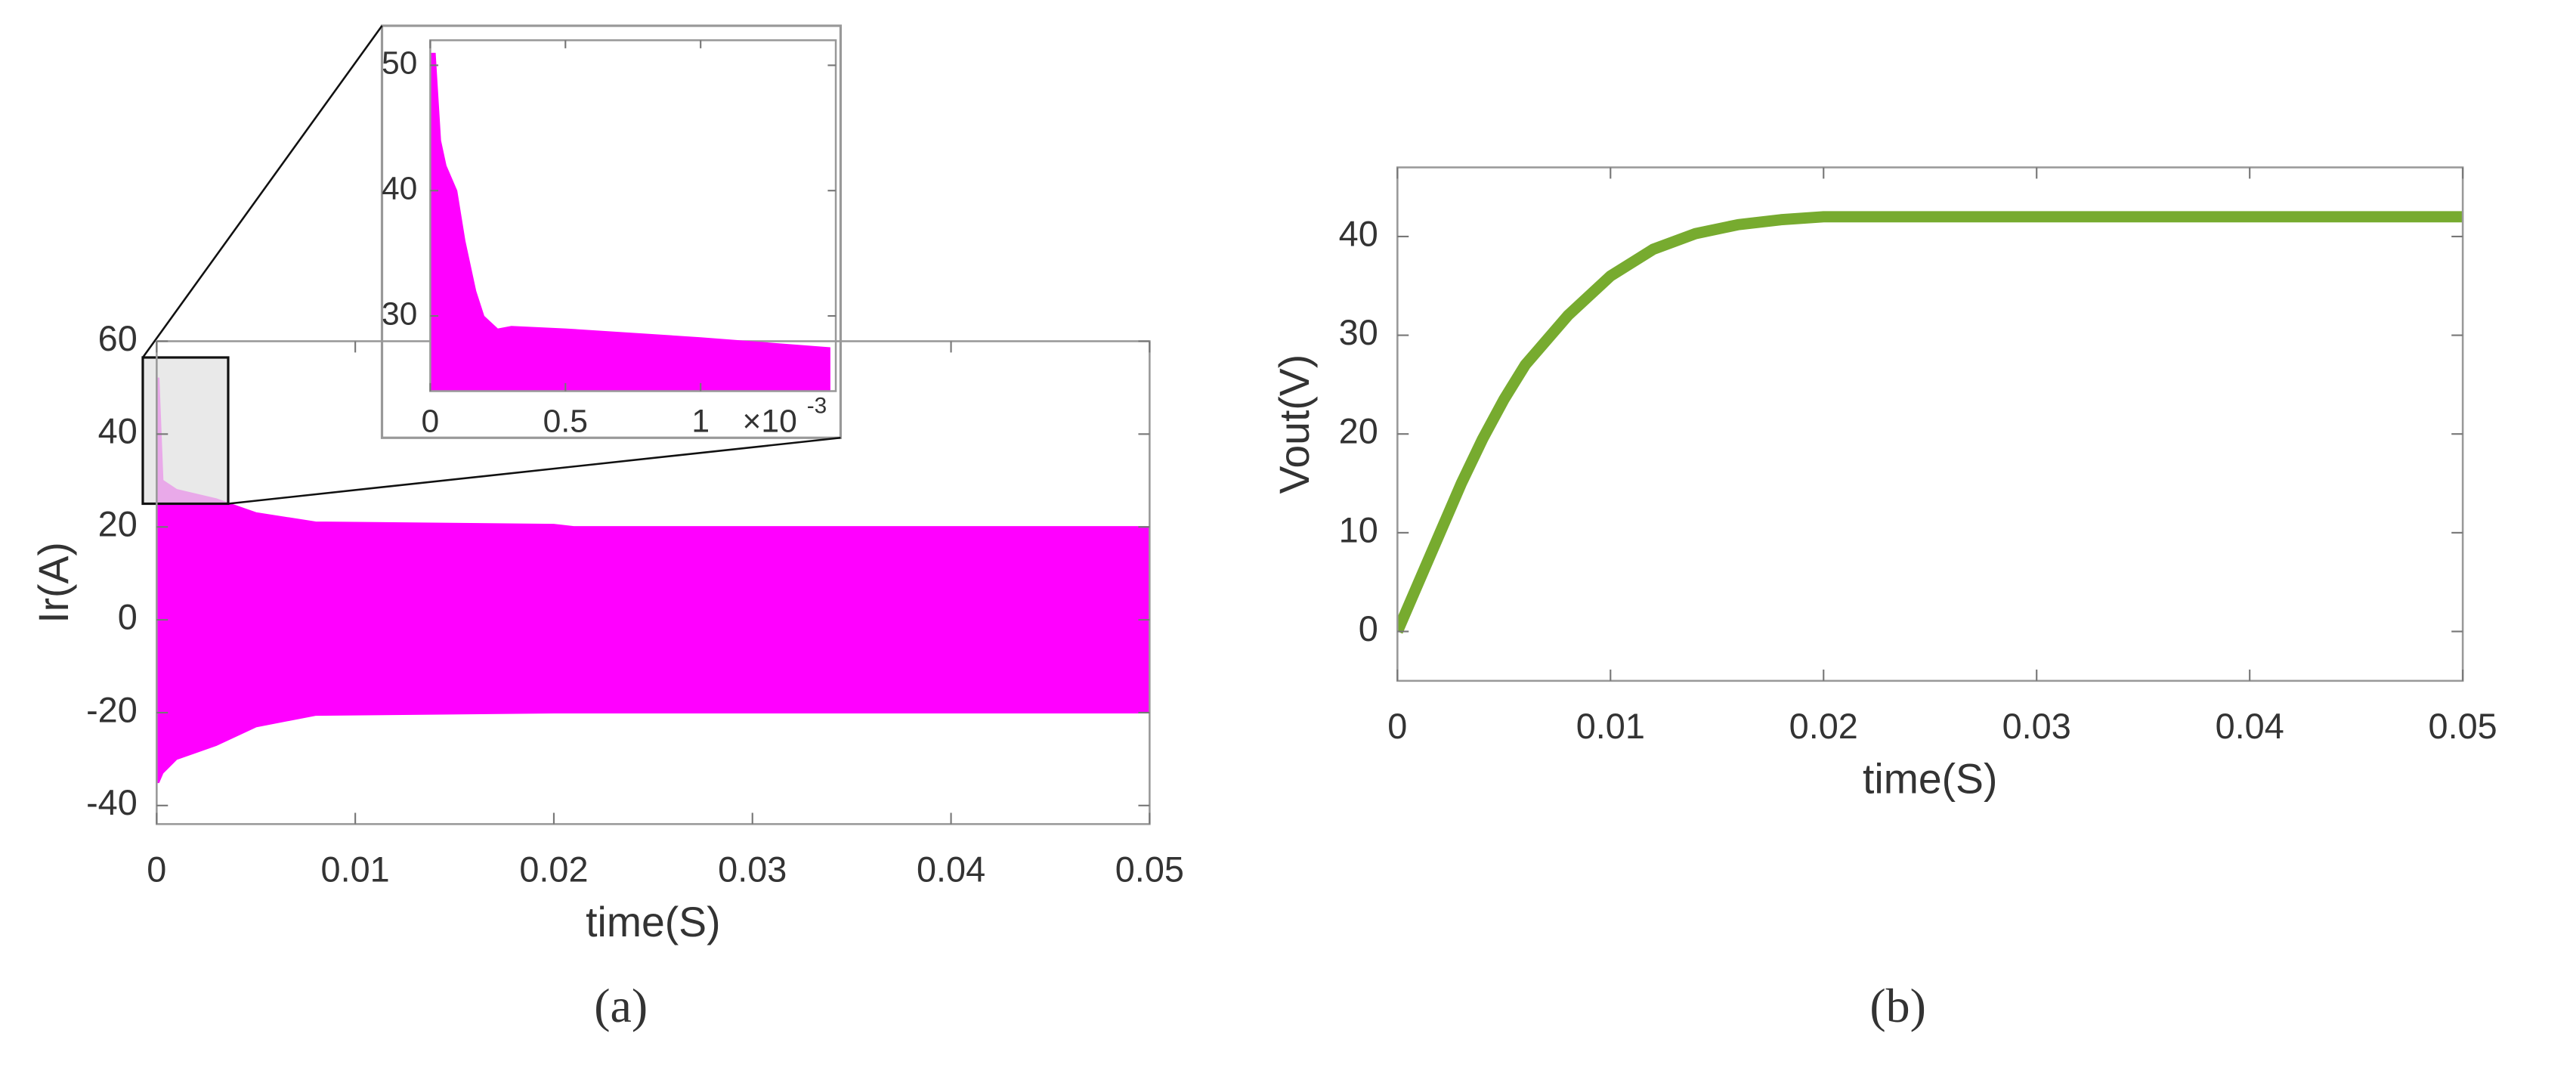  Describe the element at coordinates (399, 64) in the screenshot. I see `y-tick-label: 50` at that location.